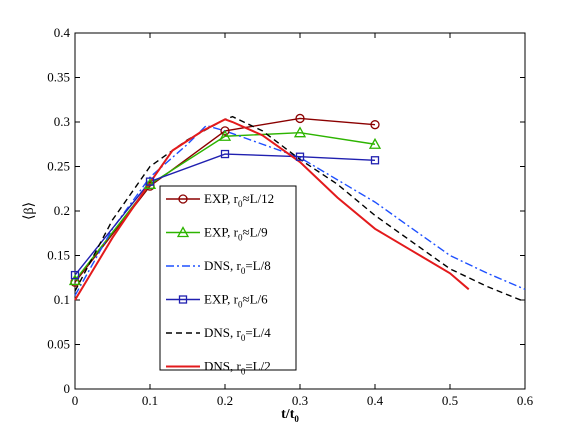  I want to click on x-axis-label-main: t/t, so click(288, 414).